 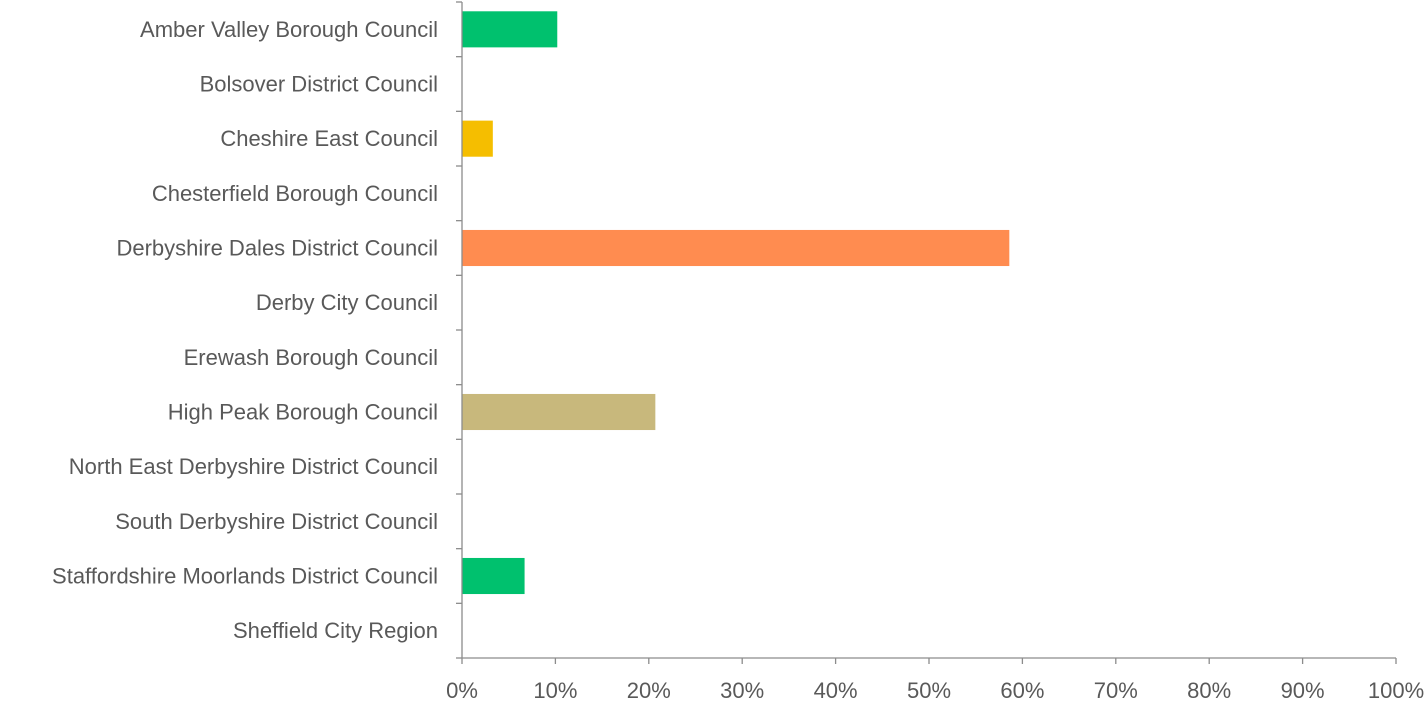 I want to click on category-label-0: Amber Valley Borough Council, so click(x=289, y=29).